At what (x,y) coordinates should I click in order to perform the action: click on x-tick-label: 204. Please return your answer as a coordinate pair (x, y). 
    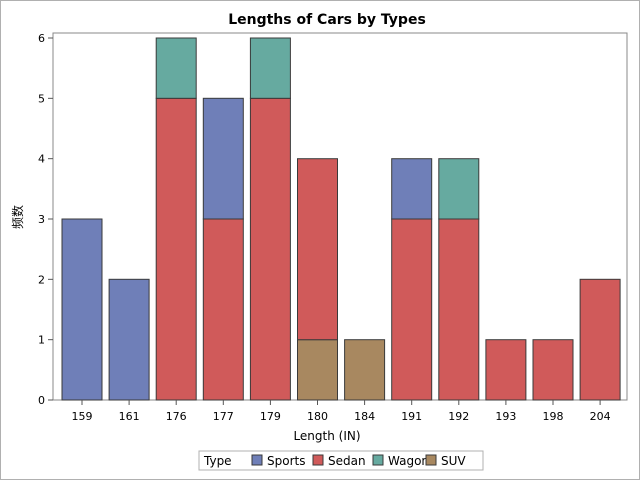
    Looking at the image, I should click on (600, 416).